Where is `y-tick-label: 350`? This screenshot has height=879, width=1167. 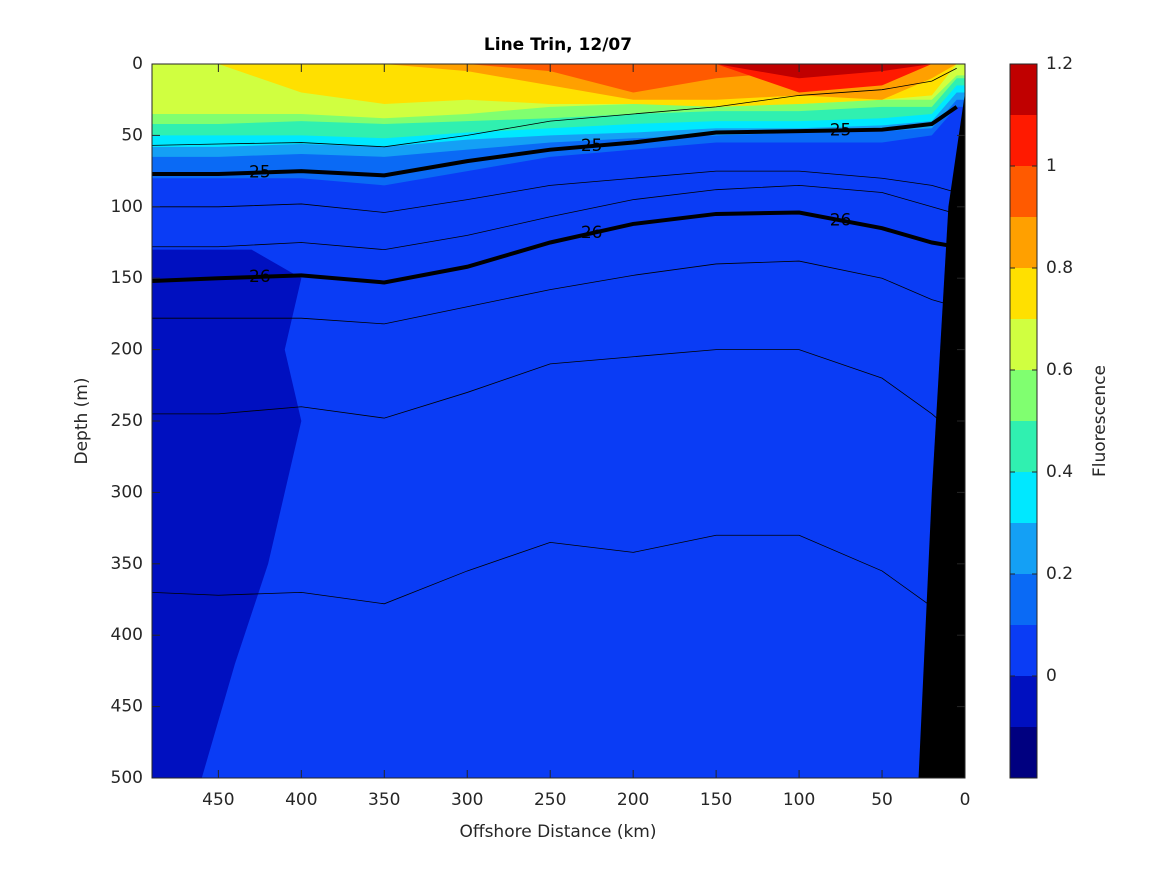
y-tick-label: 350 is located at coordinates (127, 564).